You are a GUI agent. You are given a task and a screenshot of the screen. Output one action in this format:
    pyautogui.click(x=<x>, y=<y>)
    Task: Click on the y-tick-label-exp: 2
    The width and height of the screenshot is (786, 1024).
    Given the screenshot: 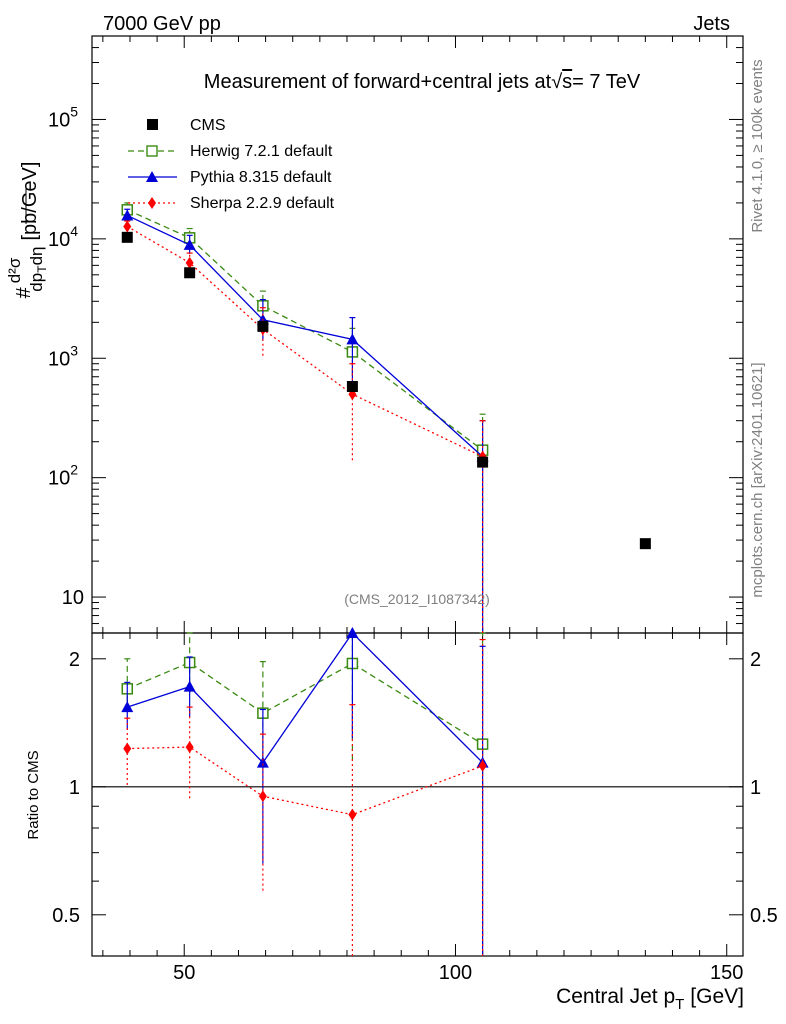 What is the action you would take?
    pyautogui.click(x=74, y=470)
    